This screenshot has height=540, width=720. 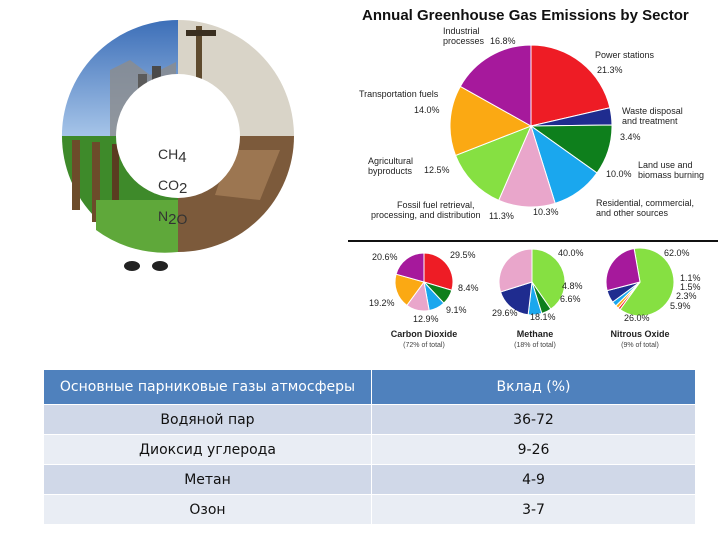 I want to click on label-waste: Waste disposal and treatment, so click(x=652, y=116).